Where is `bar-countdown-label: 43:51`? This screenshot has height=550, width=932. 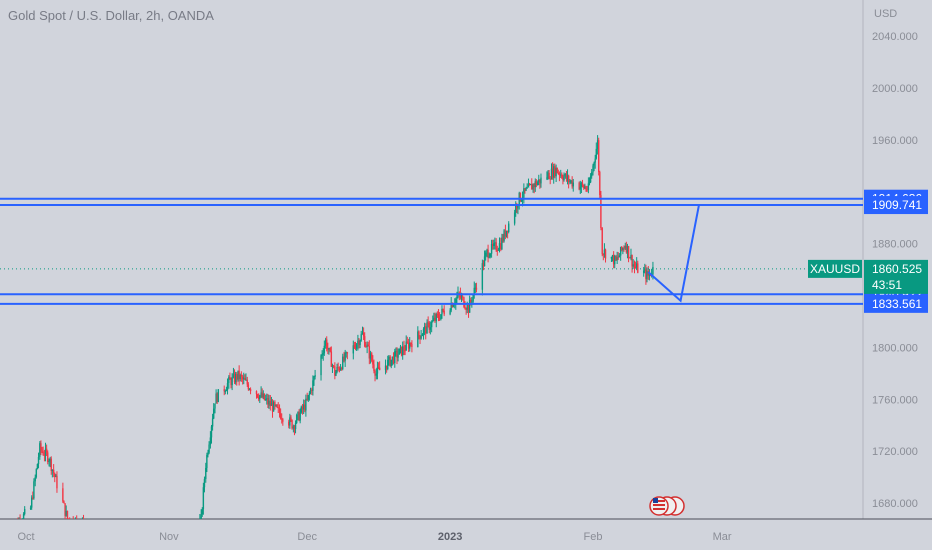
bar-countdown-label: 43:51 is located at coordinates (887, 285).